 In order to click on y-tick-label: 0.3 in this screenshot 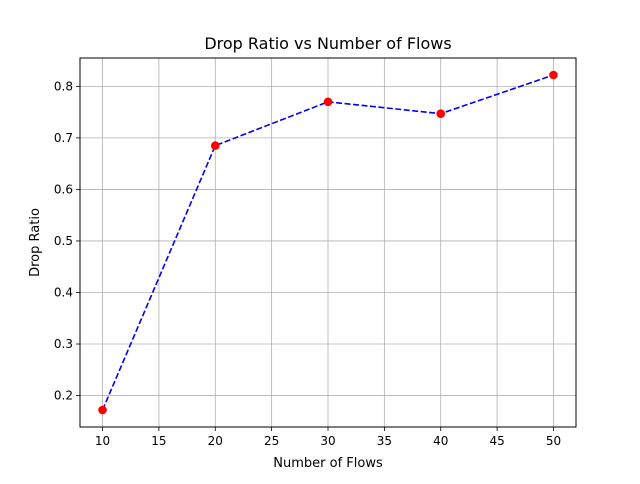, I will do `click(63, 344)`.